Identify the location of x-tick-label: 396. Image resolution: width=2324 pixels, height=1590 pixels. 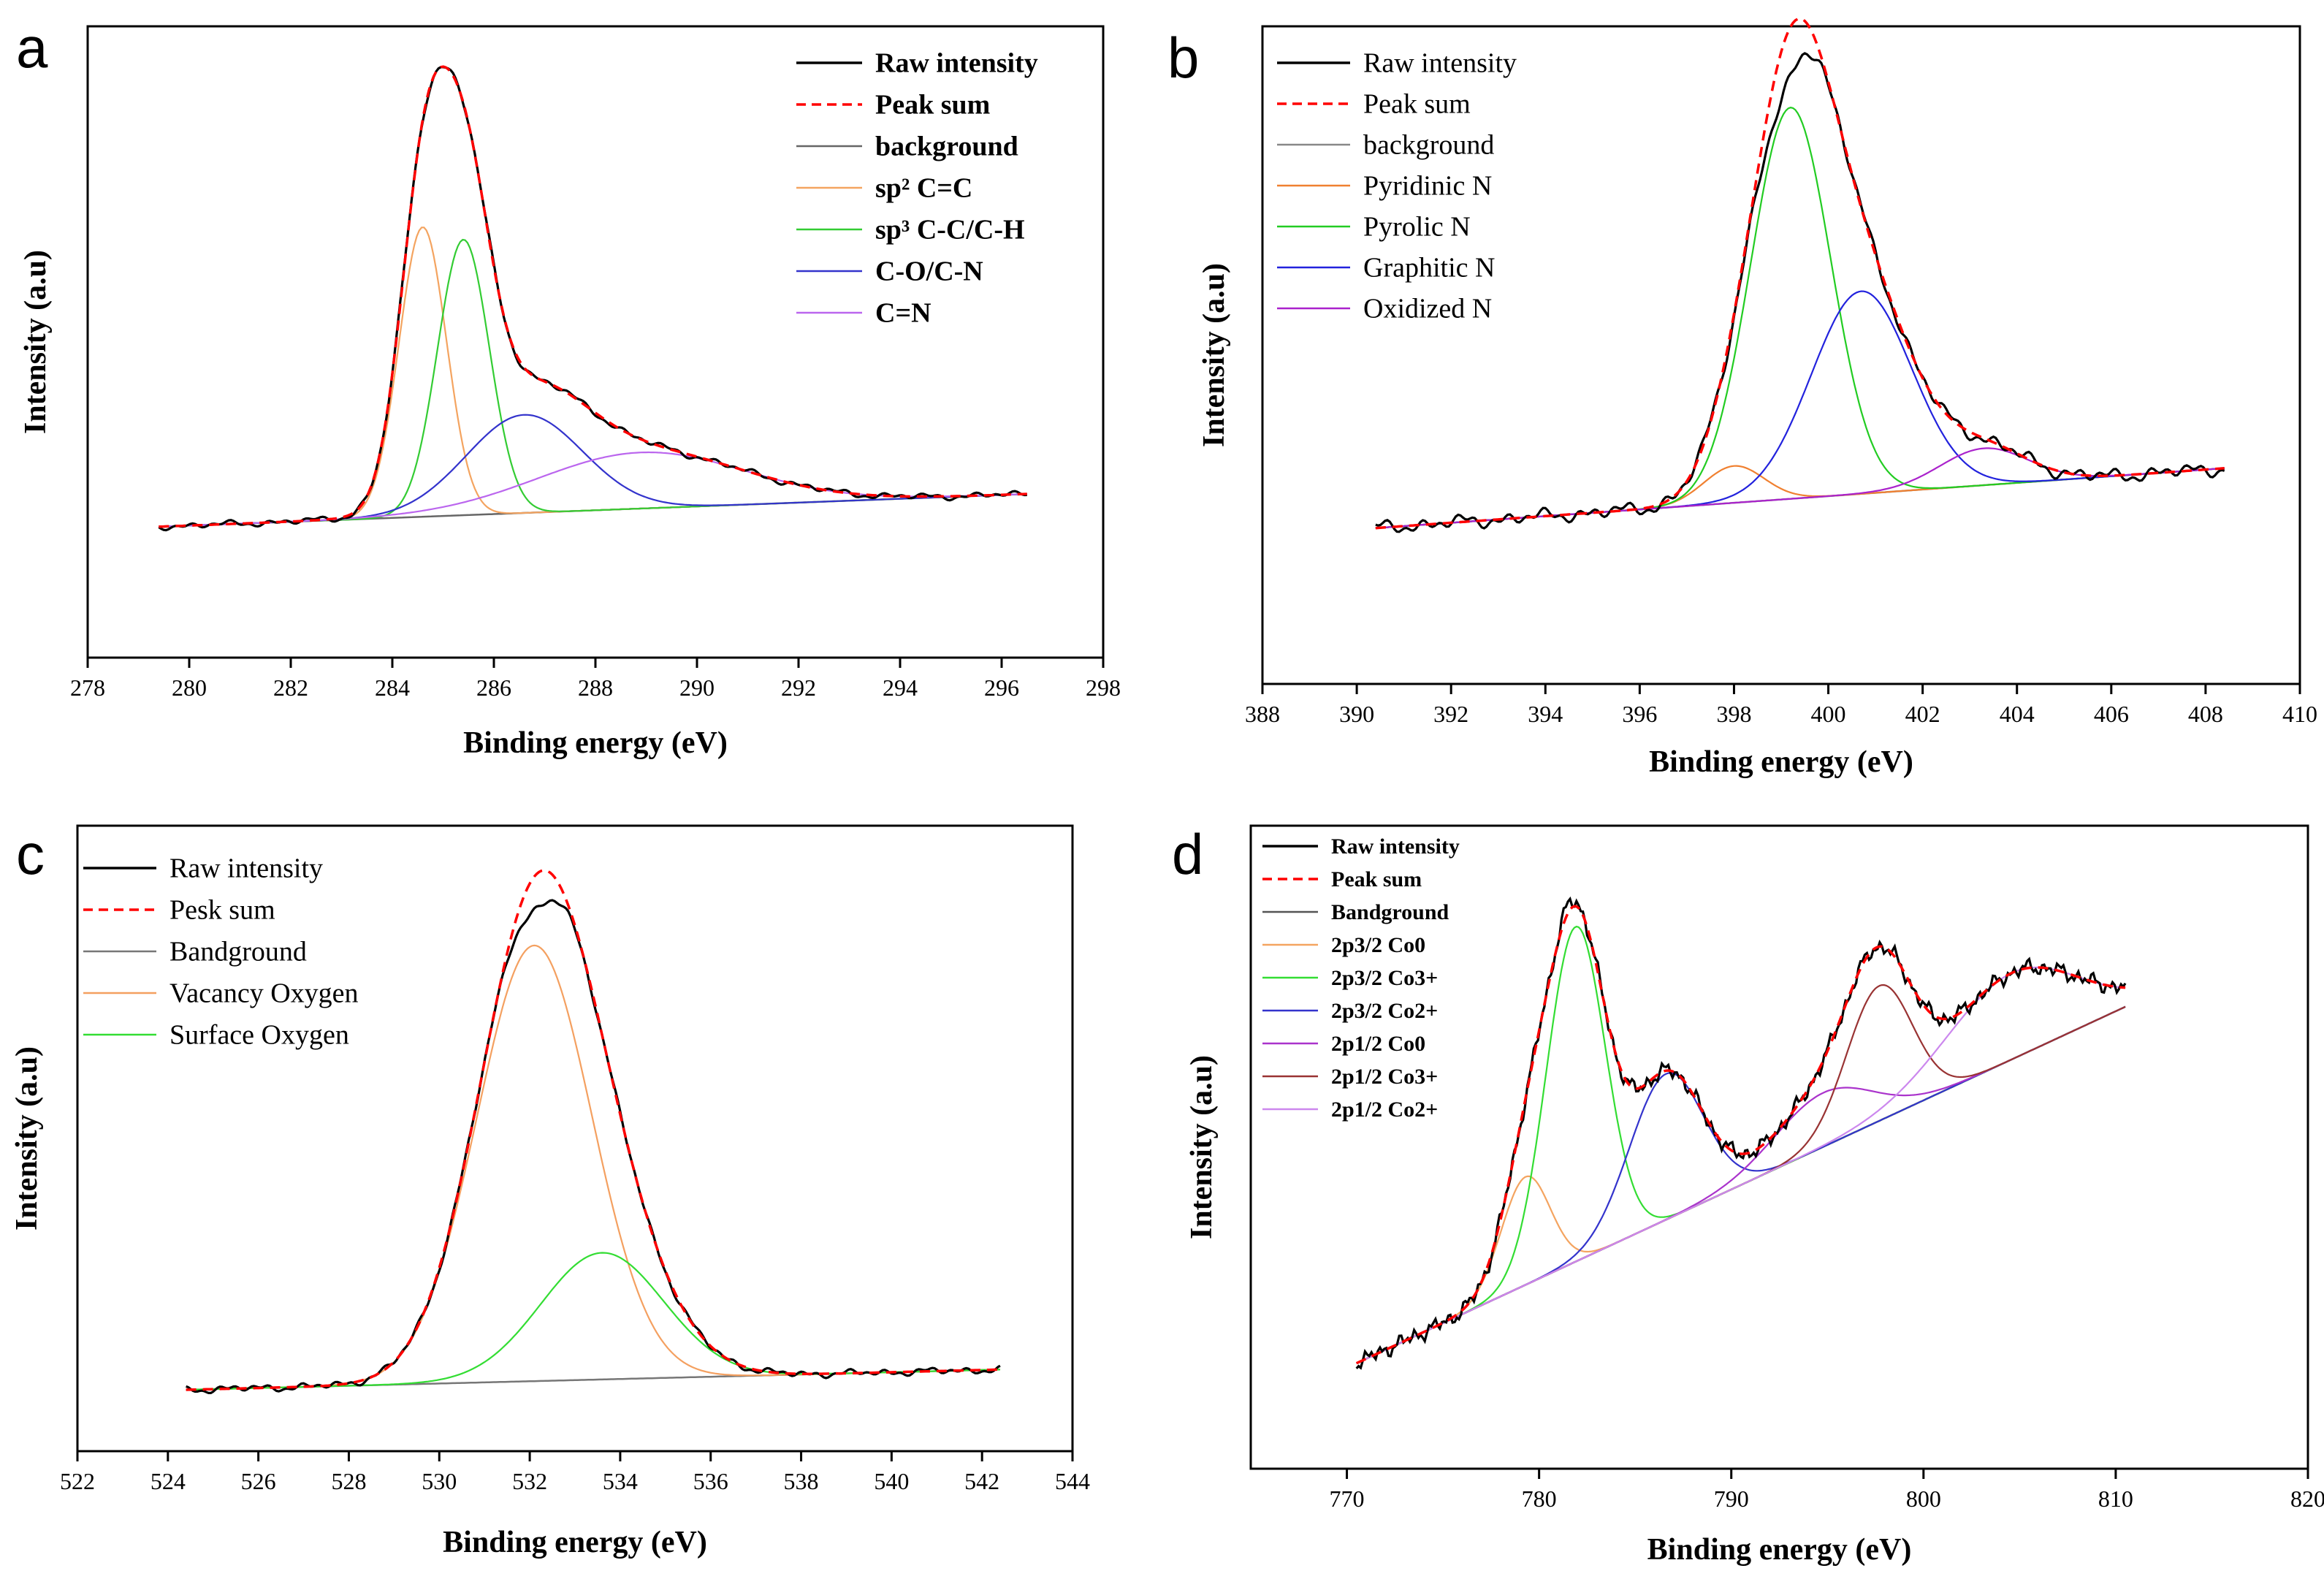
(1640, 714).